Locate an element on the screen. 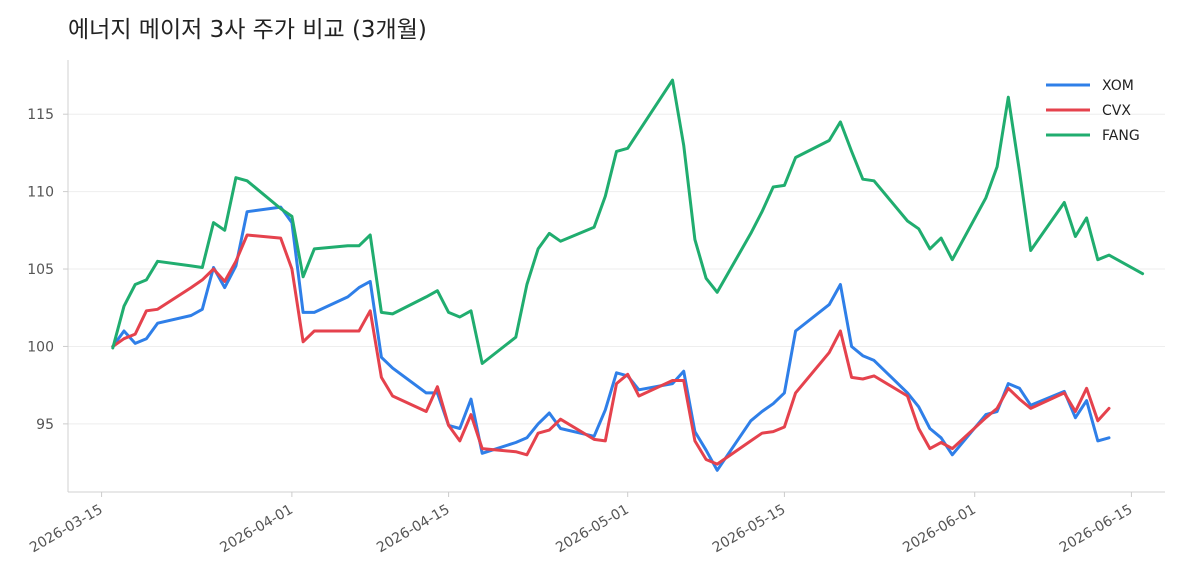  x-tick-label: 2026-03-15 is located at coordinates (66, 529).